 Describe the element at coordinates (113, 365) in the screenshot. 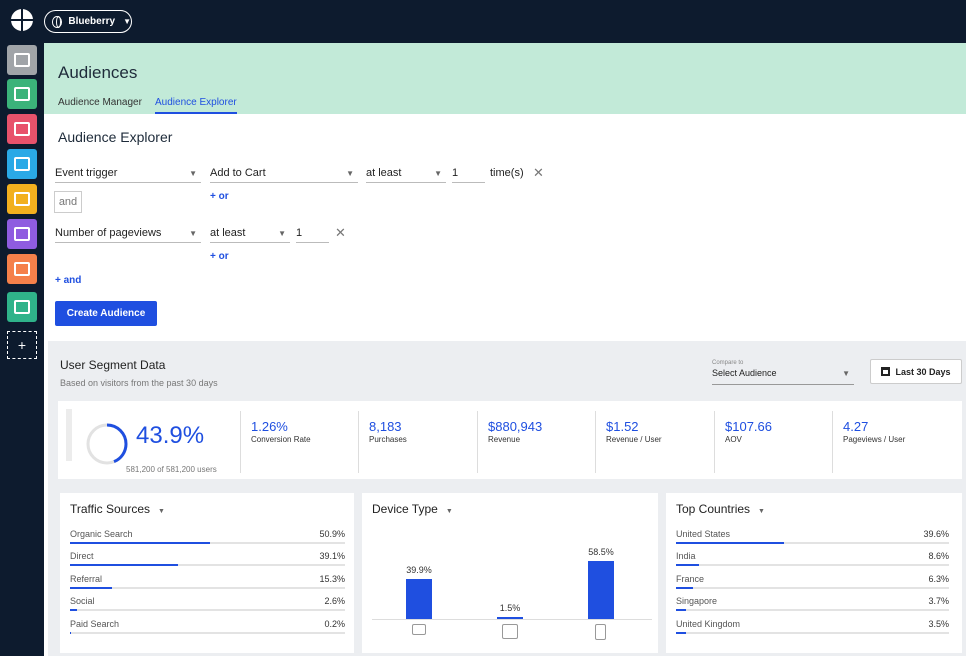

I see `segment-title: User Segment Data` at that location.